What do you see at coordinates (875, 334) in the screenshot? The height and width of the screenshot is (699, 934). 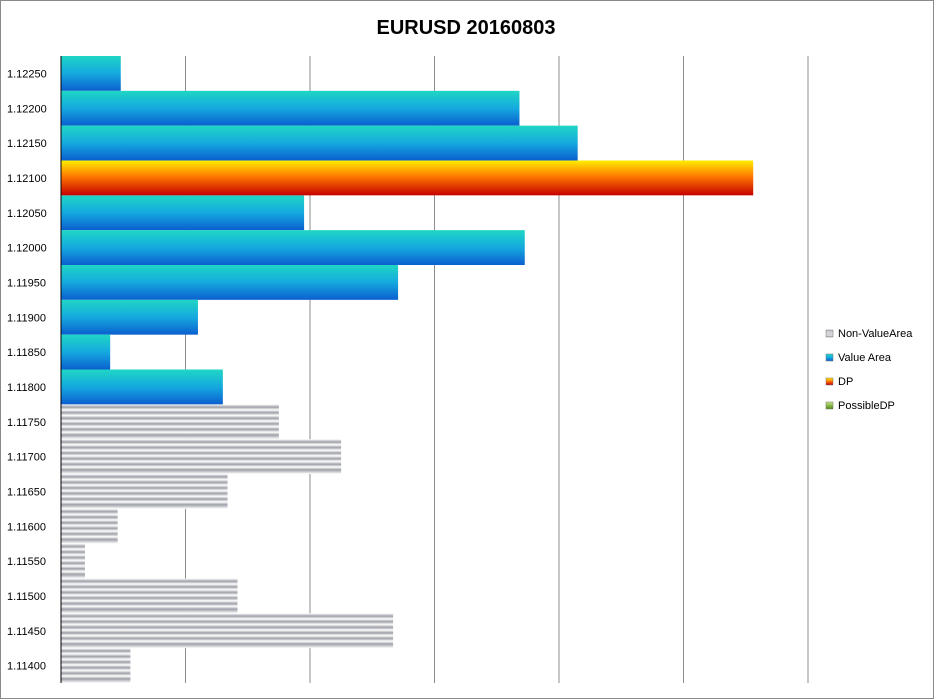 I see `legend-label: Non-ValueArea` at bounding box center [875, 334].